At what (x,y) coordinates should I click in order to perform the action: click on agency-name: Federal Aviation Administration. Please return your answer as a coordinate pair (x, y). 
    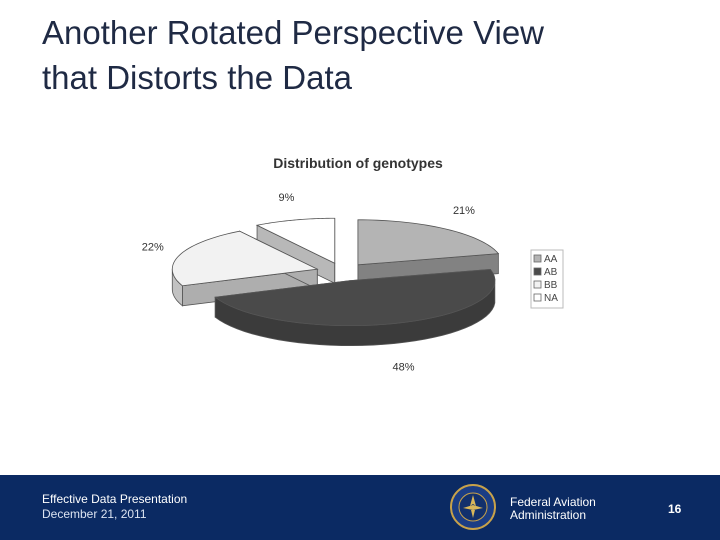
    Looking at the image, I should click on (553, 509).